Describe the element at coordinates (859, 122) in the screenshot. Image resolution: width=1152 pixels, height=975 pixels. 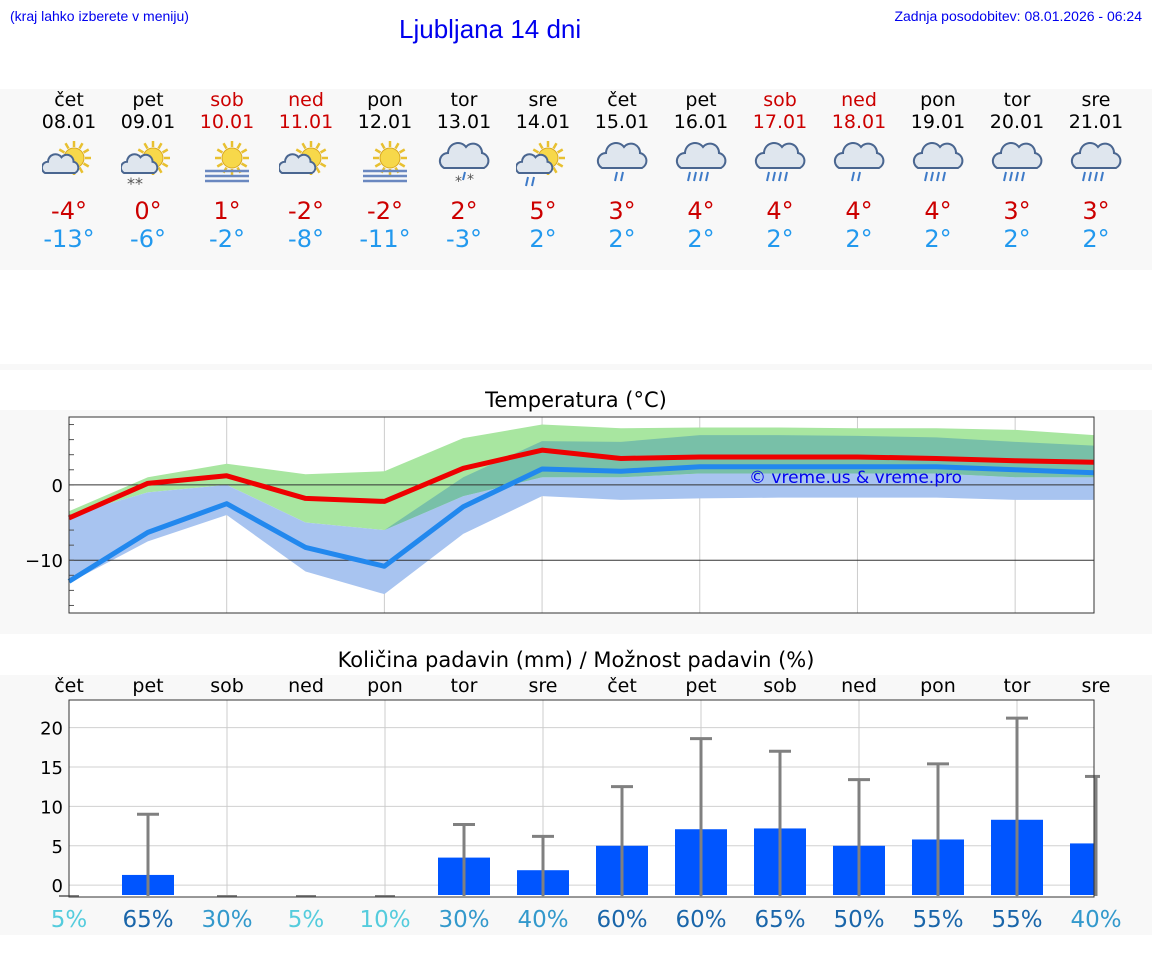
I see `day-date: 18.01` at that location.